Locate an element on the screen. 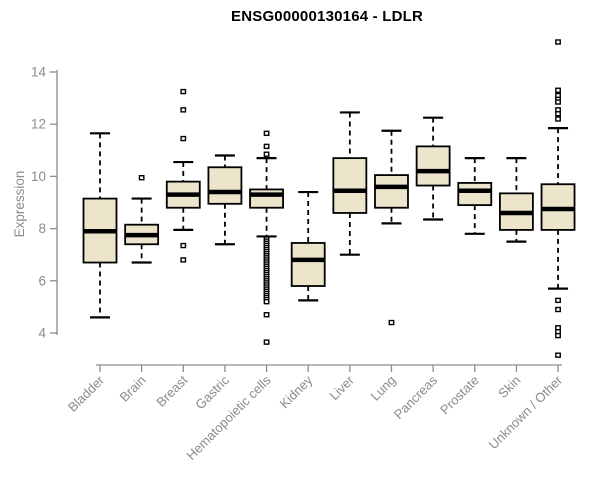  boxplot-lung is located at coordinates (391, 227).